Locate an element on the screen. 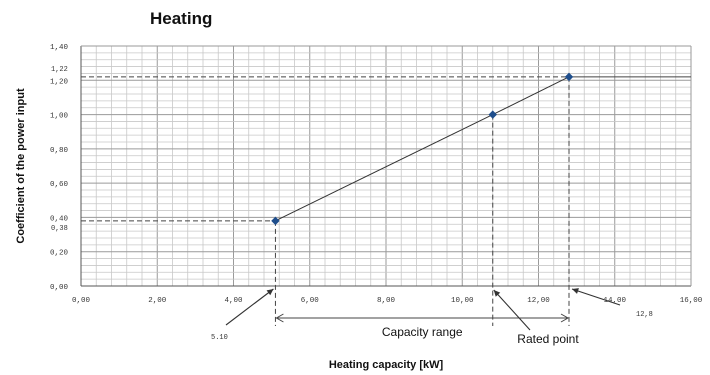 The width and height of the screenshot is (710, 375). rated-point-label: Rated point is located at coordinates (548, 339).